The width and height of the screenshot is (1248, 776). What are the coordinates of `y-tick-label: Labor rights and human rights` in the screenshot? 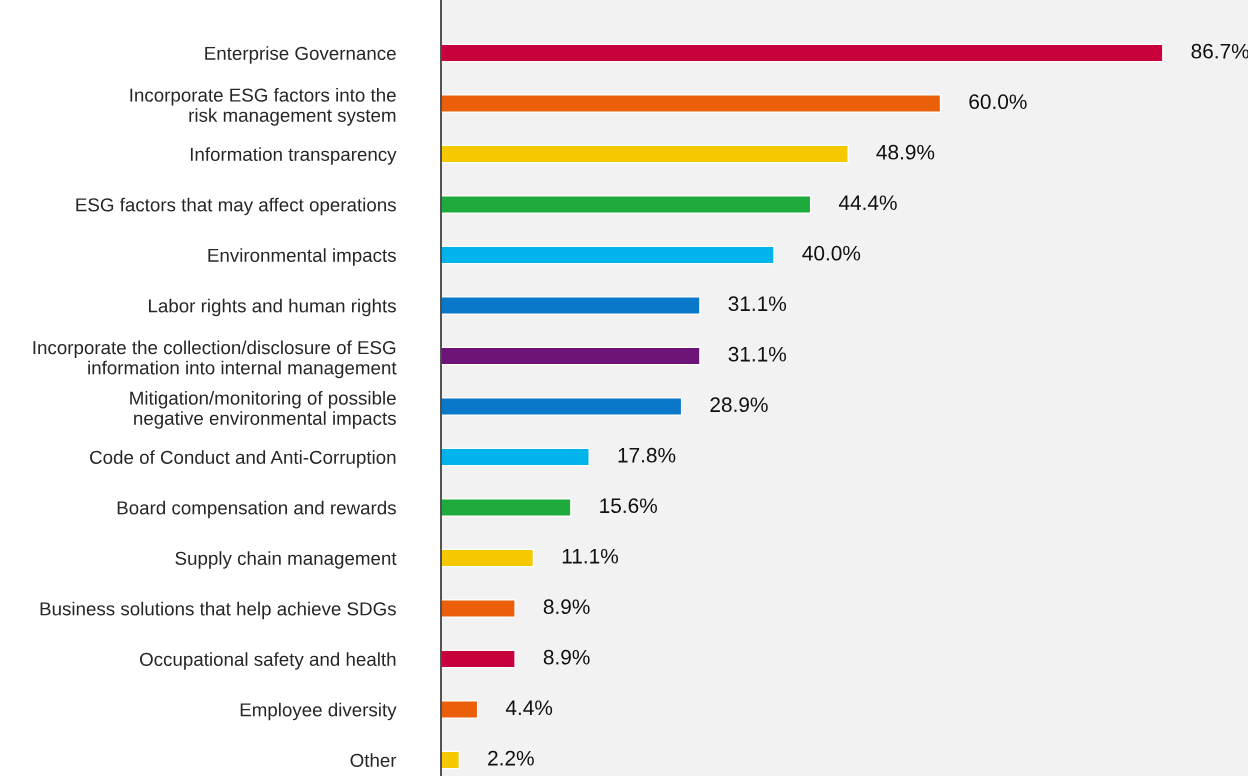 It's located at (272, 307).